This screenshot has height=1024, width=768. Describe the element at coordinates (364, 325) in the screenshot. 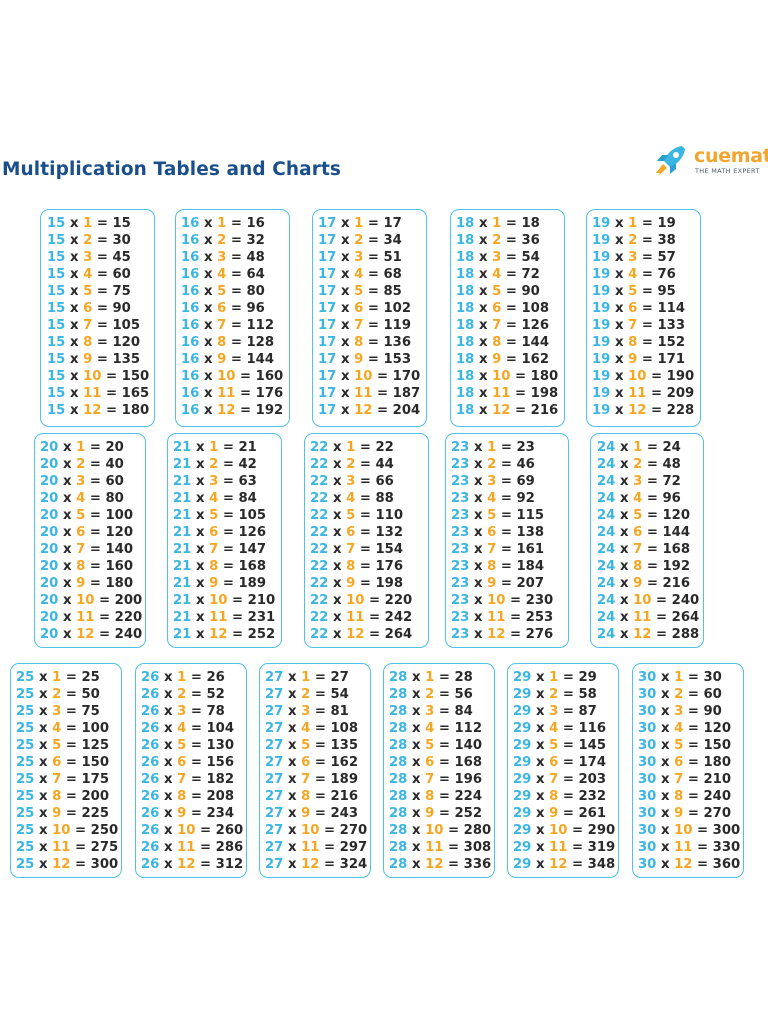

I see `table-row: 17 x 7 = 119` at that location.